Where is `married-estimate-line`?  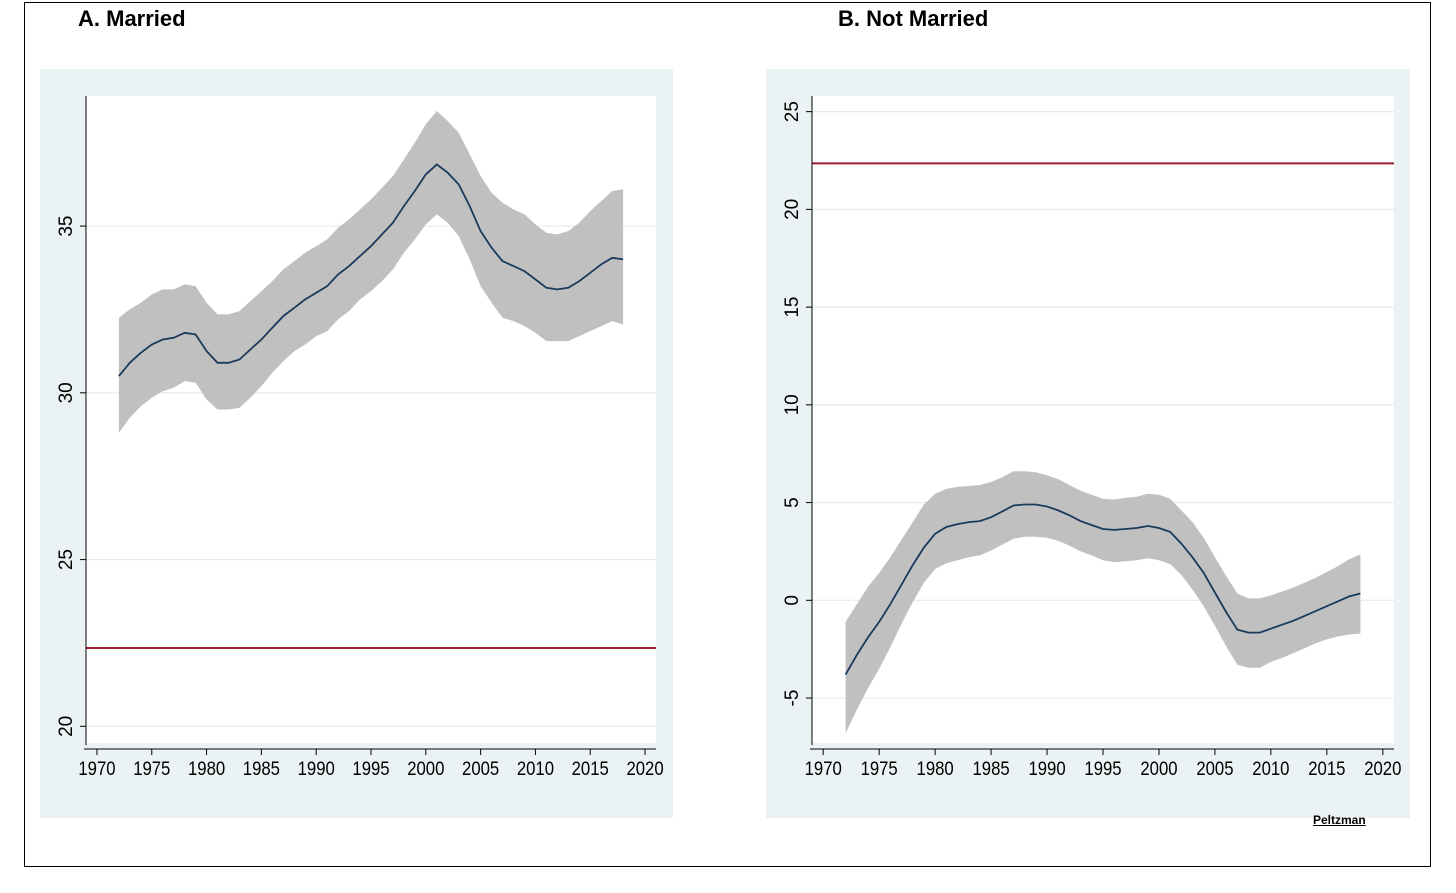
married-estimate-line is located at coordinates (371, 270).